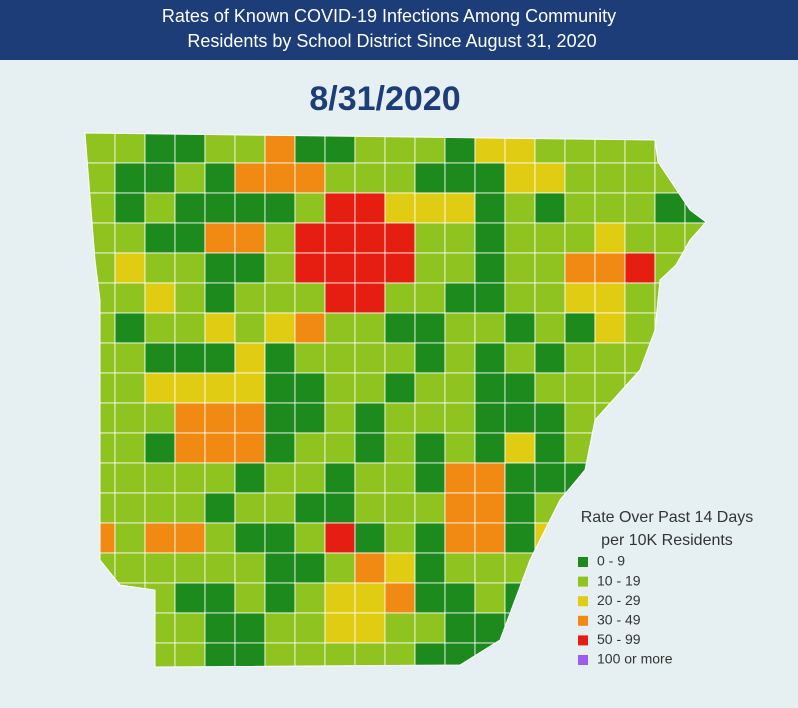  What do you see at coordinates (619, 620) in the screenshot?
I see `legend-label: 30 - 49` at bounding box center [619, 620].